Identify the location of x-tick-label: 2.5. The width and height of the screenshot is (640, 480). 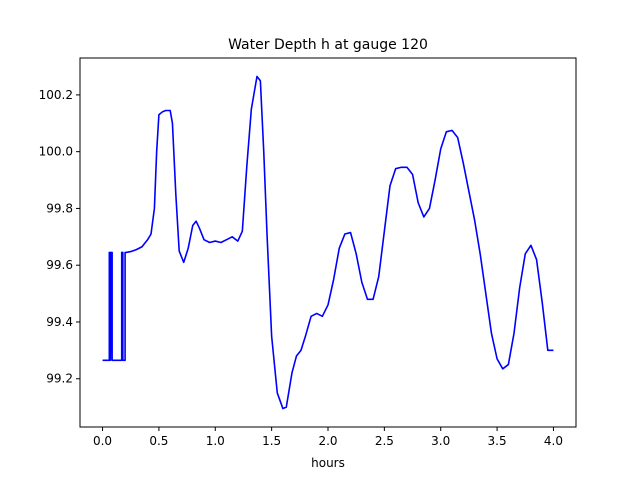
(384, 441).